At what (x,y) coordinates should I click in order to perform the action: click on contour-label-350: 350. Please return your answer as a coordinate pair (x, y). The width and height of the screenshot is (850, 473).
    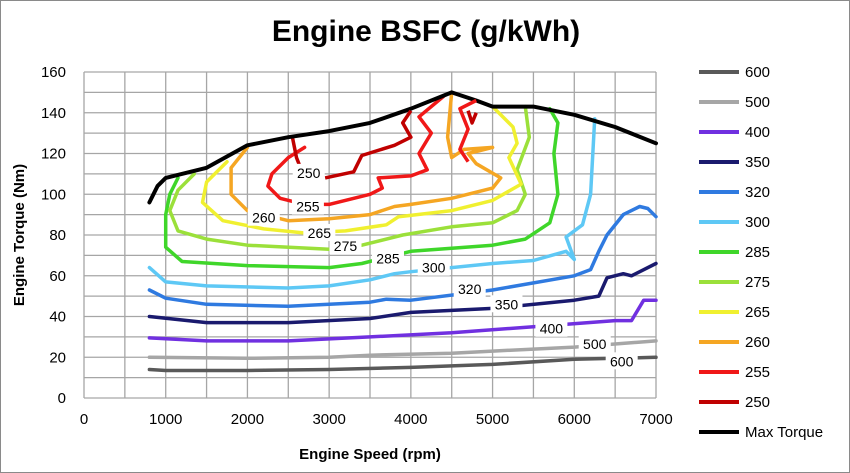
    Looking at the image, I should click on (507, 304).